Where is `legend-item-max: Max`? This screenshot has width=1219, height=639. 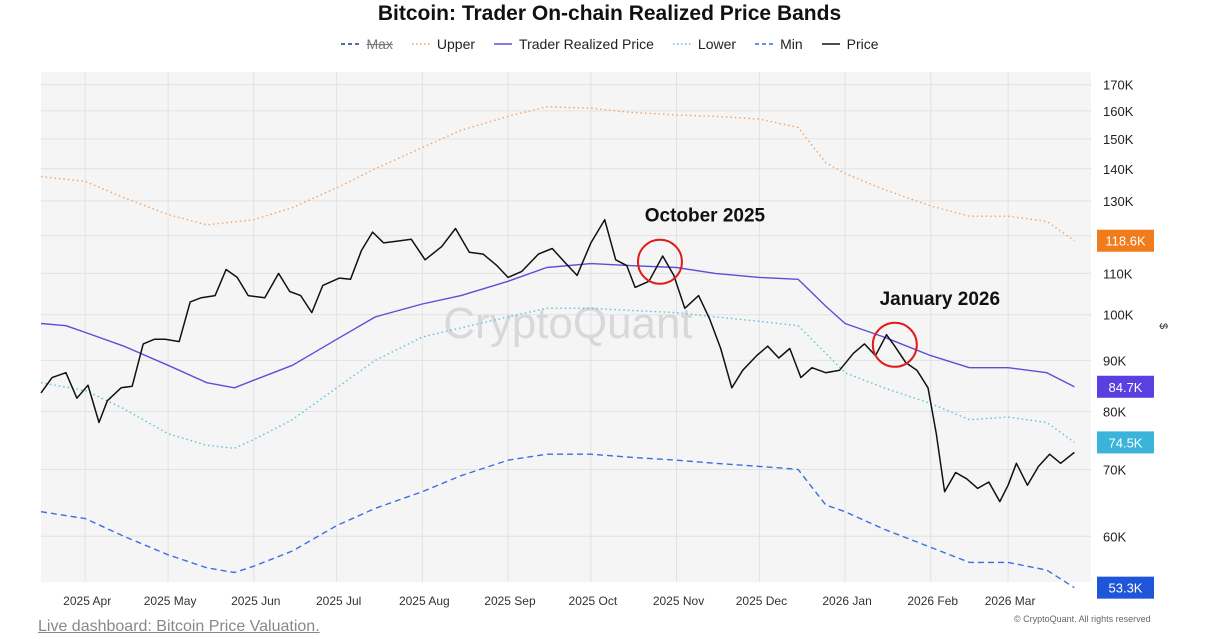
legend-item-max: Max is located at coordinates (366, 44).